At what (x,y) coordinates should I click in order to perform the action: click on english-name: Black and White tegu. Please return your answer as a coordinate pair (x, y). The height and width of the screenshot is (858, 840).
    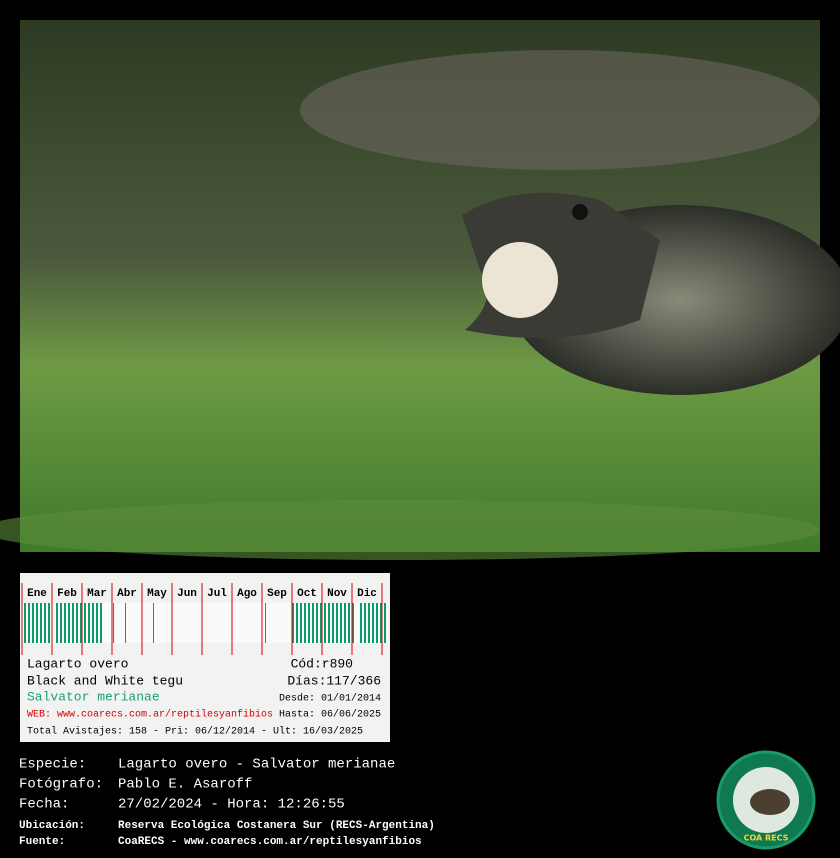
    Looking at the image, I should click on (105, 680).